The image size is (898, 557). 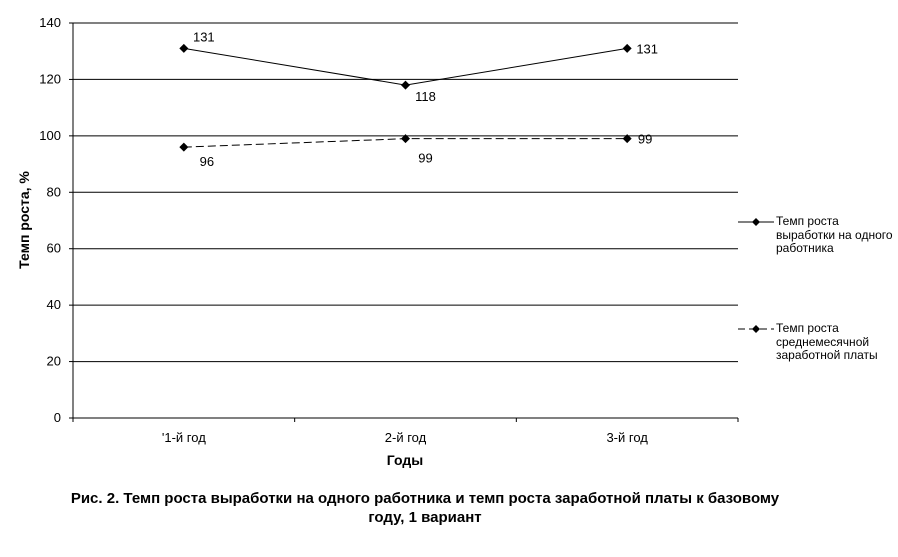 What do you see at coordinates (54, 361) in the screenshot?
I see `y-tick-label: 20` at bounding box center [54, 361].